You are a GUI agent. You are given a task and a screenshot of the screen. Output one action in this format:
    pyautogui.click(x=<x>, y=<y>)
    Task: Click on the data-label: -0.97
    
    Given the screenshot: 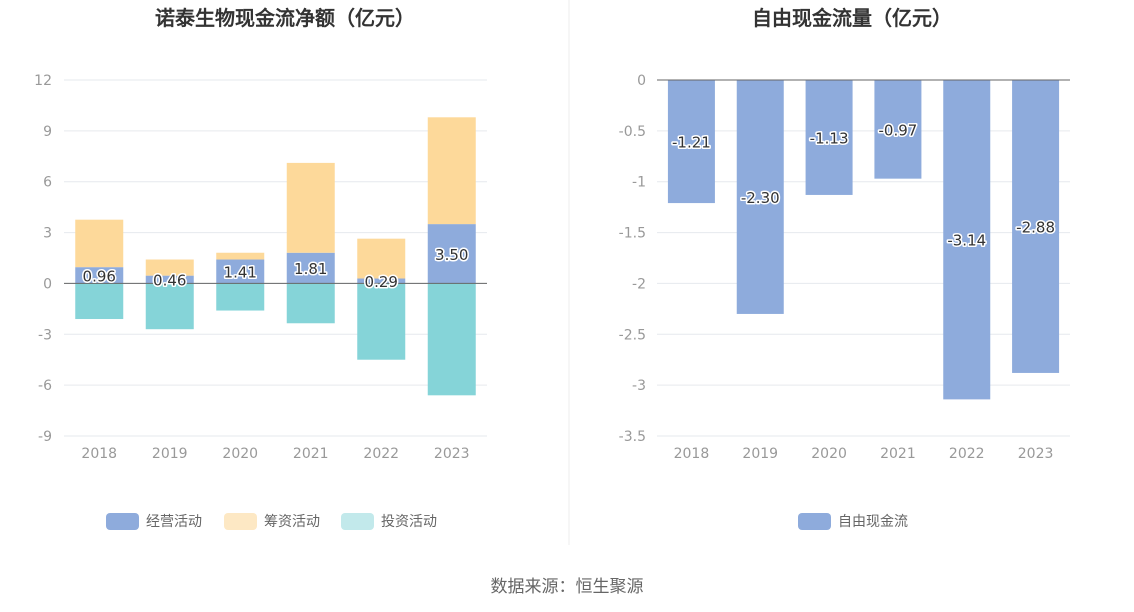 What is the action you would take?
    pyautogui.click(x=898, y=130)
    